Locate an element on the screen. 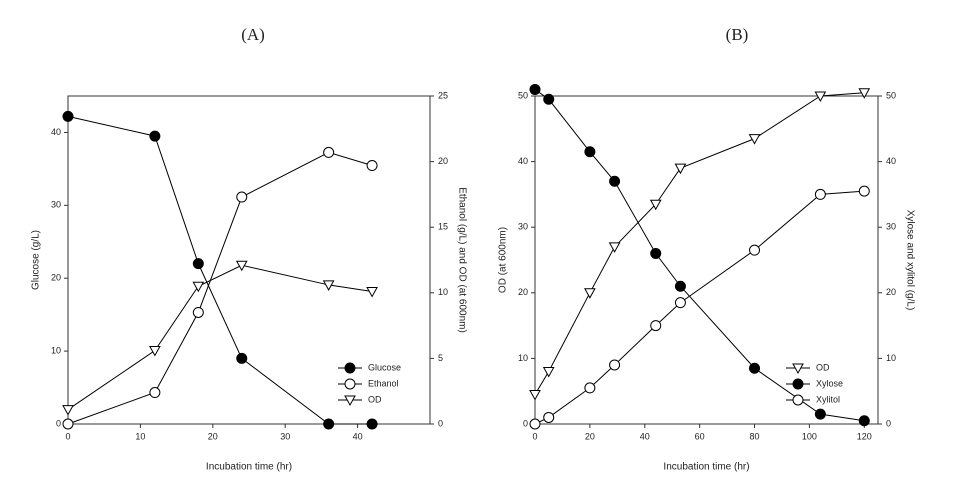 The width and height of the screenshot is (962, 504). y-axis-label: OD (at 600nm) is located at coordinates (503, 260).